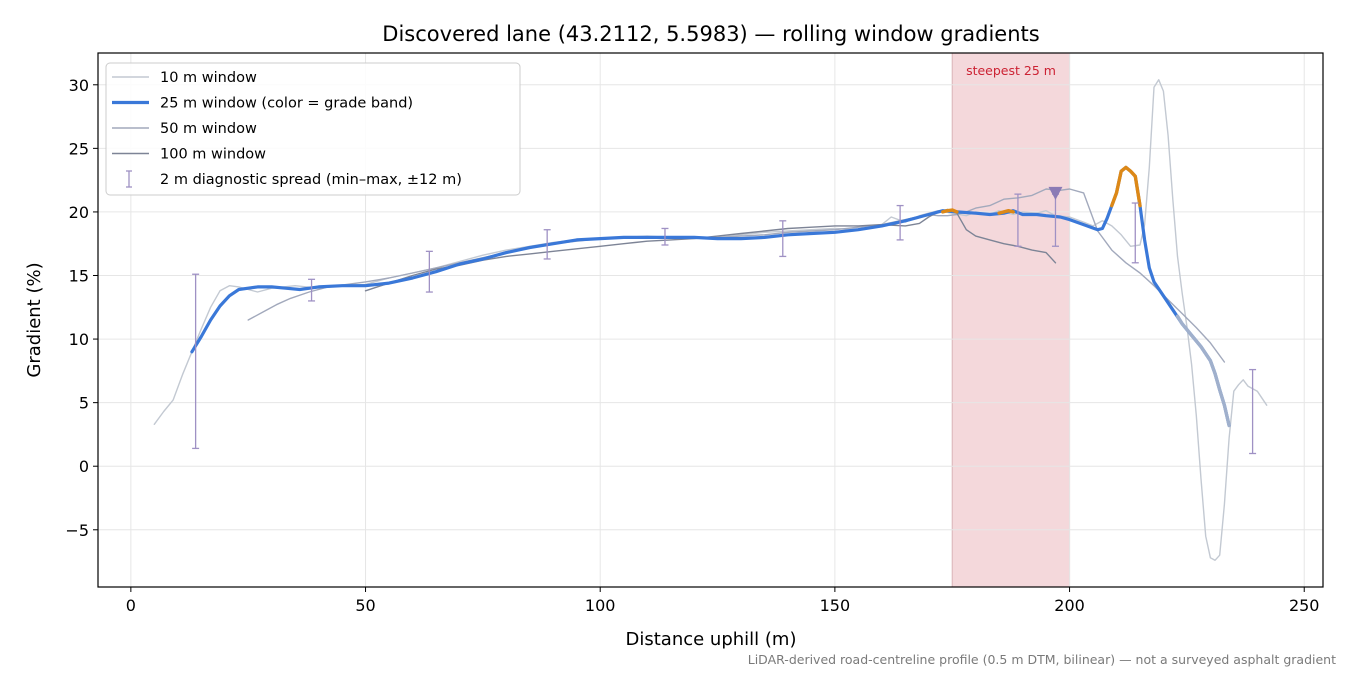  I want to click on legend-box, so click(313, 129).